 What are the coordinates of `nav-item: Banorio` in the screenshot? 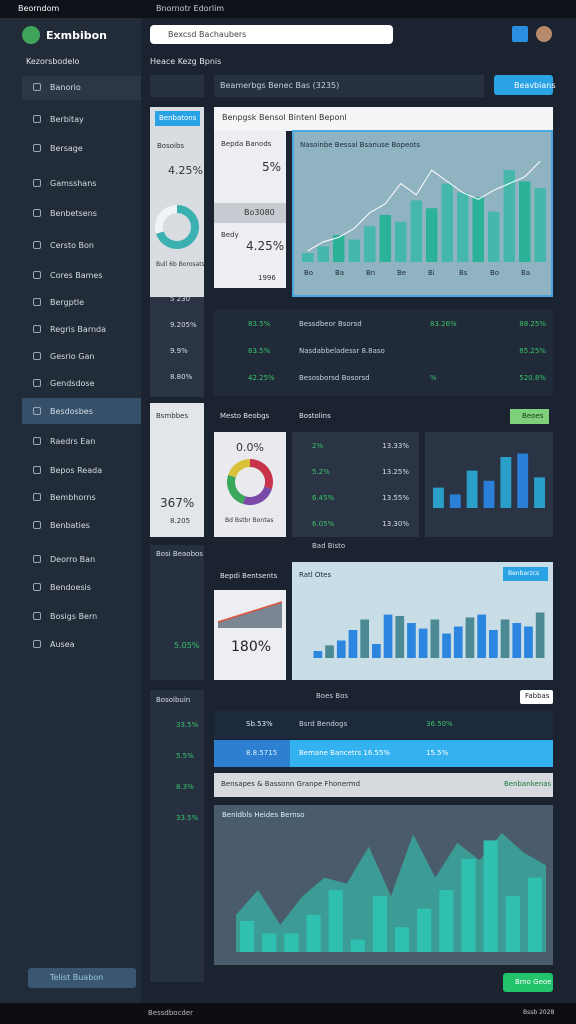 It's located at (65, 87).